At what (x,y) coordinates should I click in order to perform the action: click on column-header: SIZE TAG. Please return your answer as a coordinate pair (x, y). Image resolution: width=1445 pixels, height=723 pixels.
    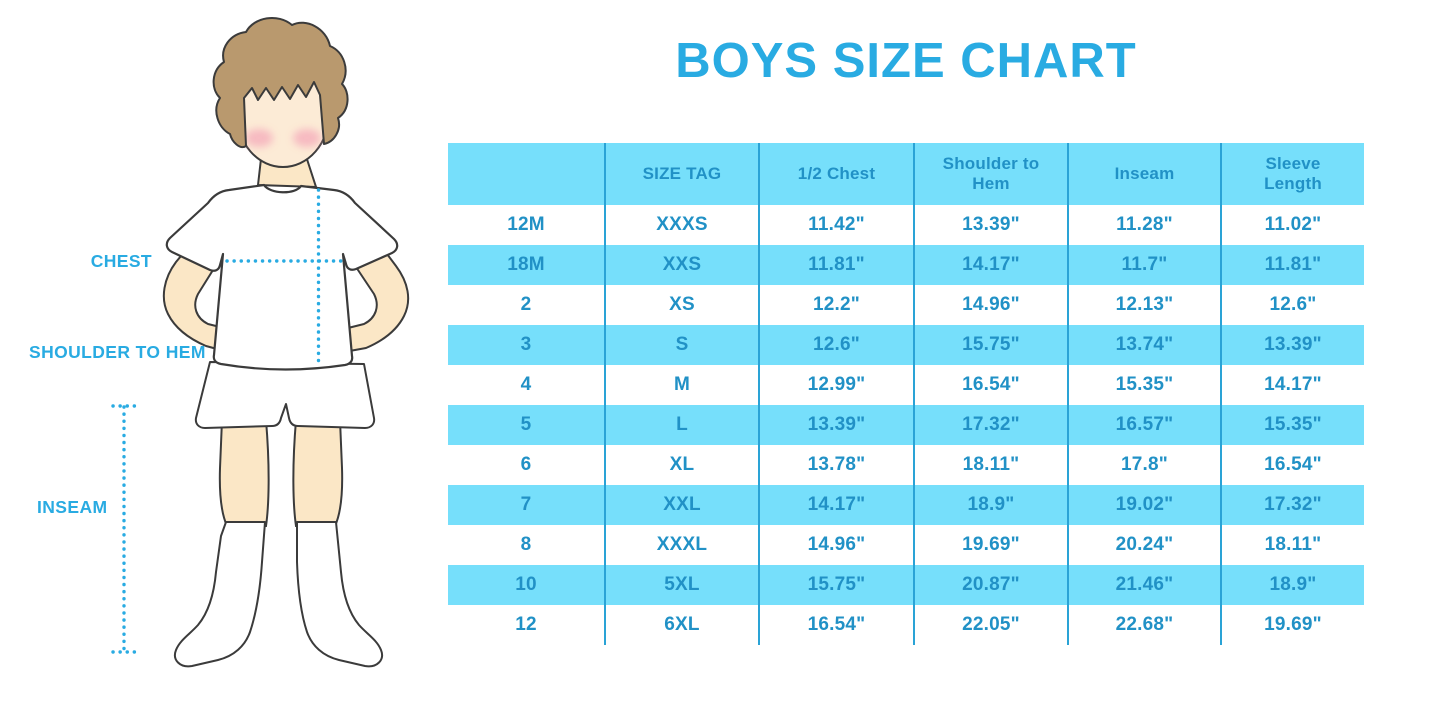
    Looking at the image, I should click on (681, 174).